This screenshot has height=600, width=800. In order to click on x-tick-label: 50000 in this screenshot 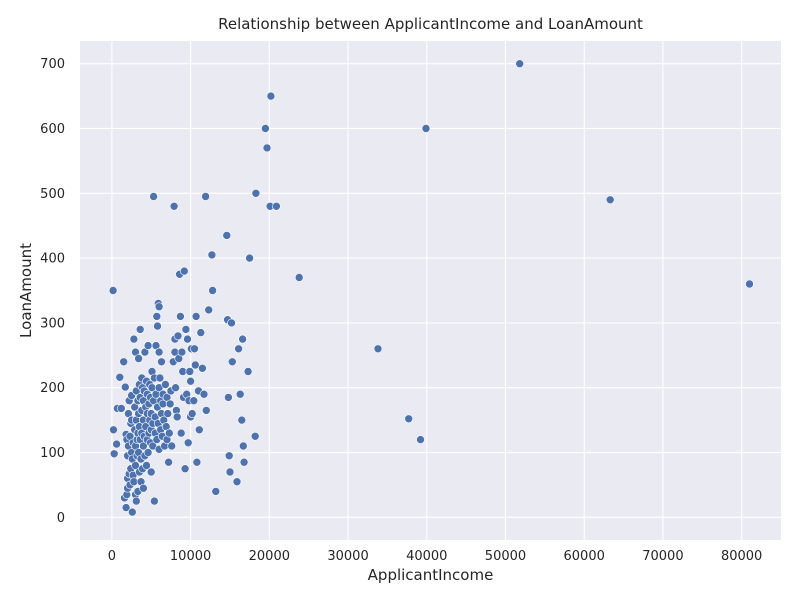, I will do `click(505, 556)`.